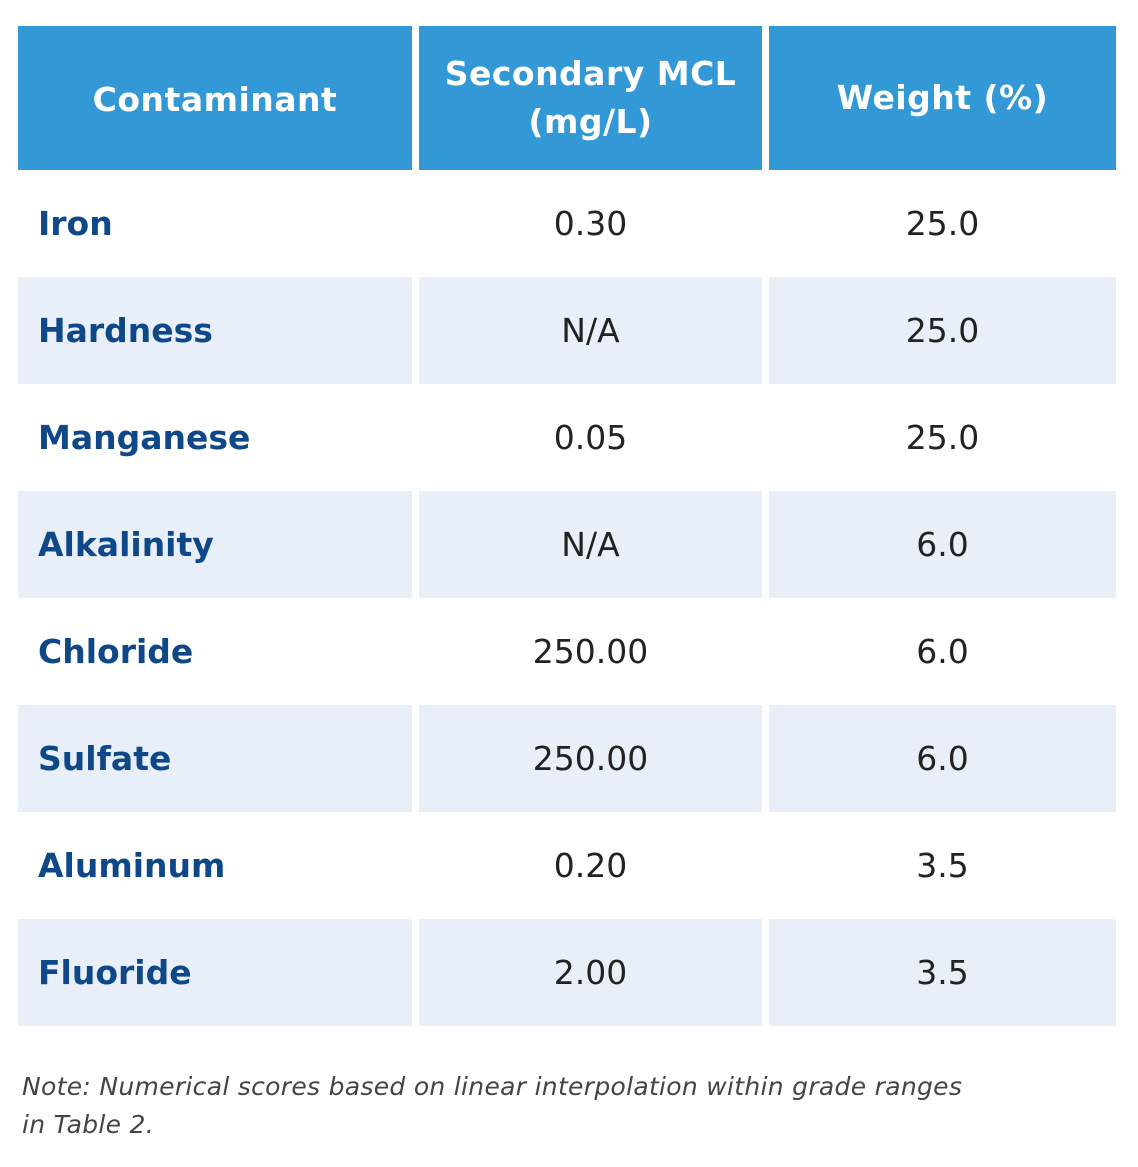 The image size is (1138, 1167). What do you see at coordinates (215, 544) in the screenshot?
I see `contaminant-name: Alkalinity` at bounding box center [215, 544].